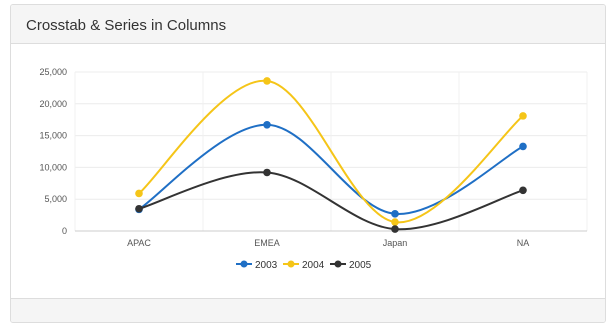  What do you see at coordinates (360, 265) in the screenshot?
I see `legend-label-2005: 2005` at bounding box center [360, 265].